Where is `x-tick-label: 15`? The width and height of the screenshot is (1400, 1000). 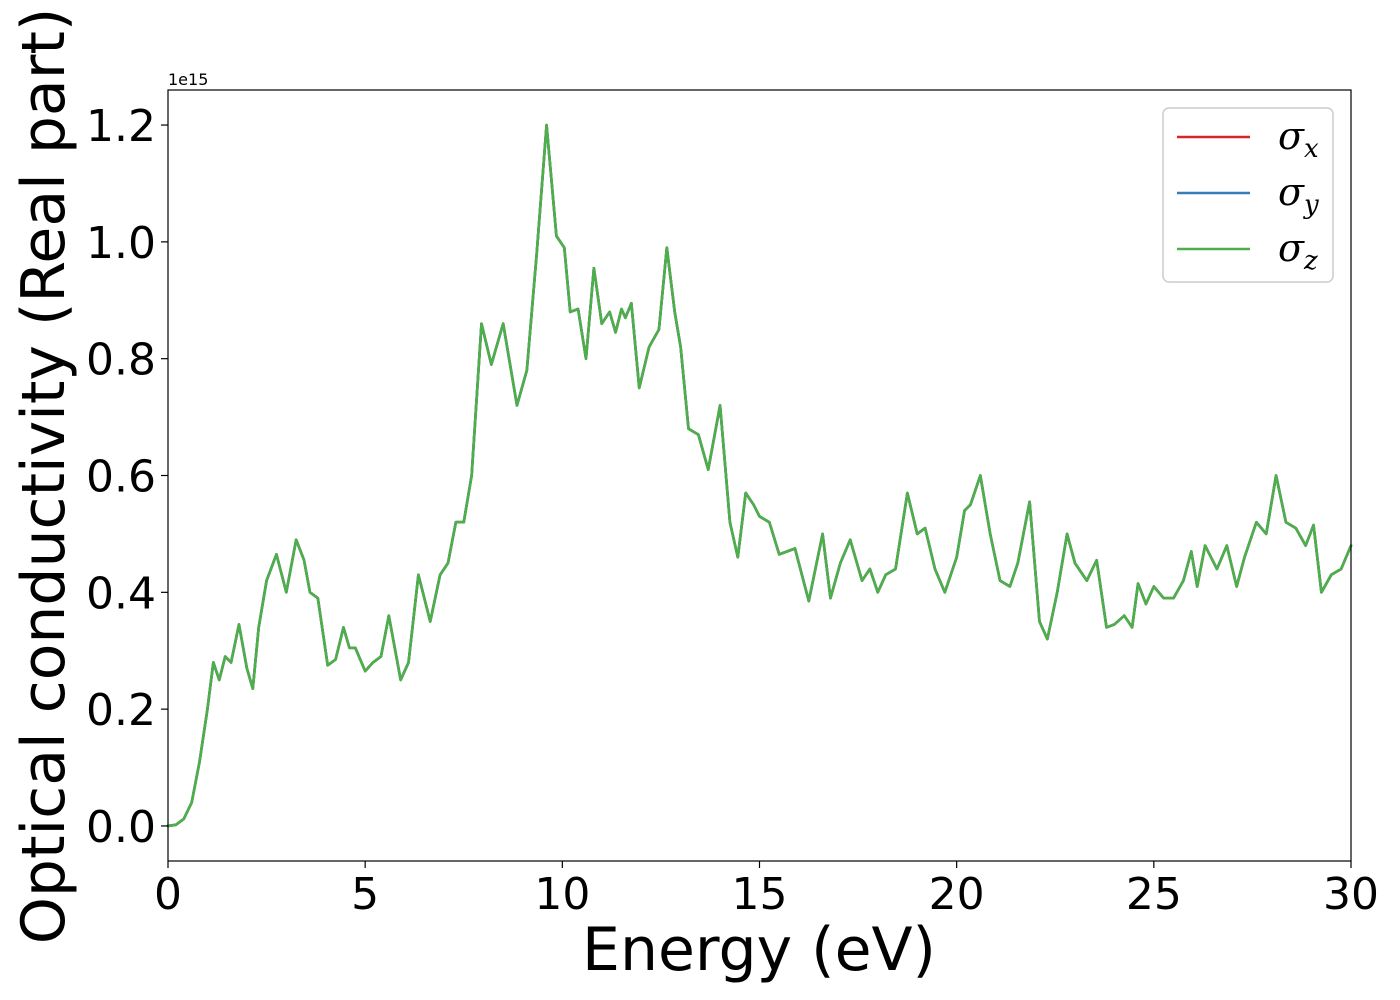
x-tick-label: 15 is located at coordinates (760, 894).